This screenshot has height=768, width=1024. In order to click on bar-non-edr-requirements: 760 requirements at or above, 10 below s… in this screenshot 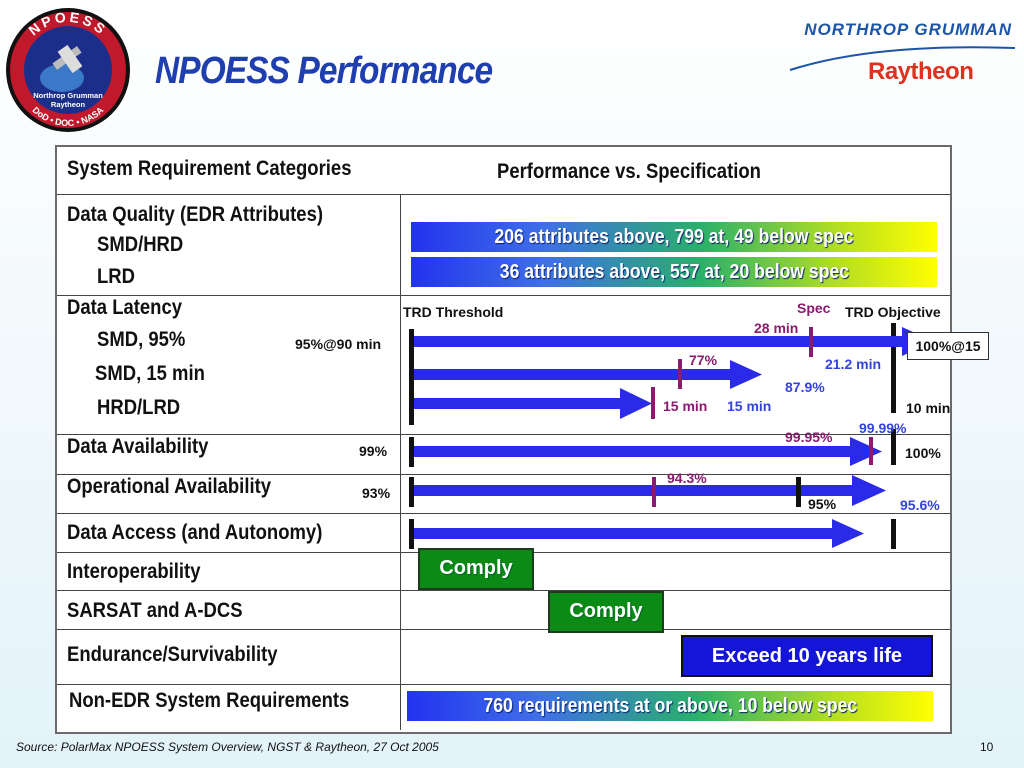, I will do `click(670, 706)`.